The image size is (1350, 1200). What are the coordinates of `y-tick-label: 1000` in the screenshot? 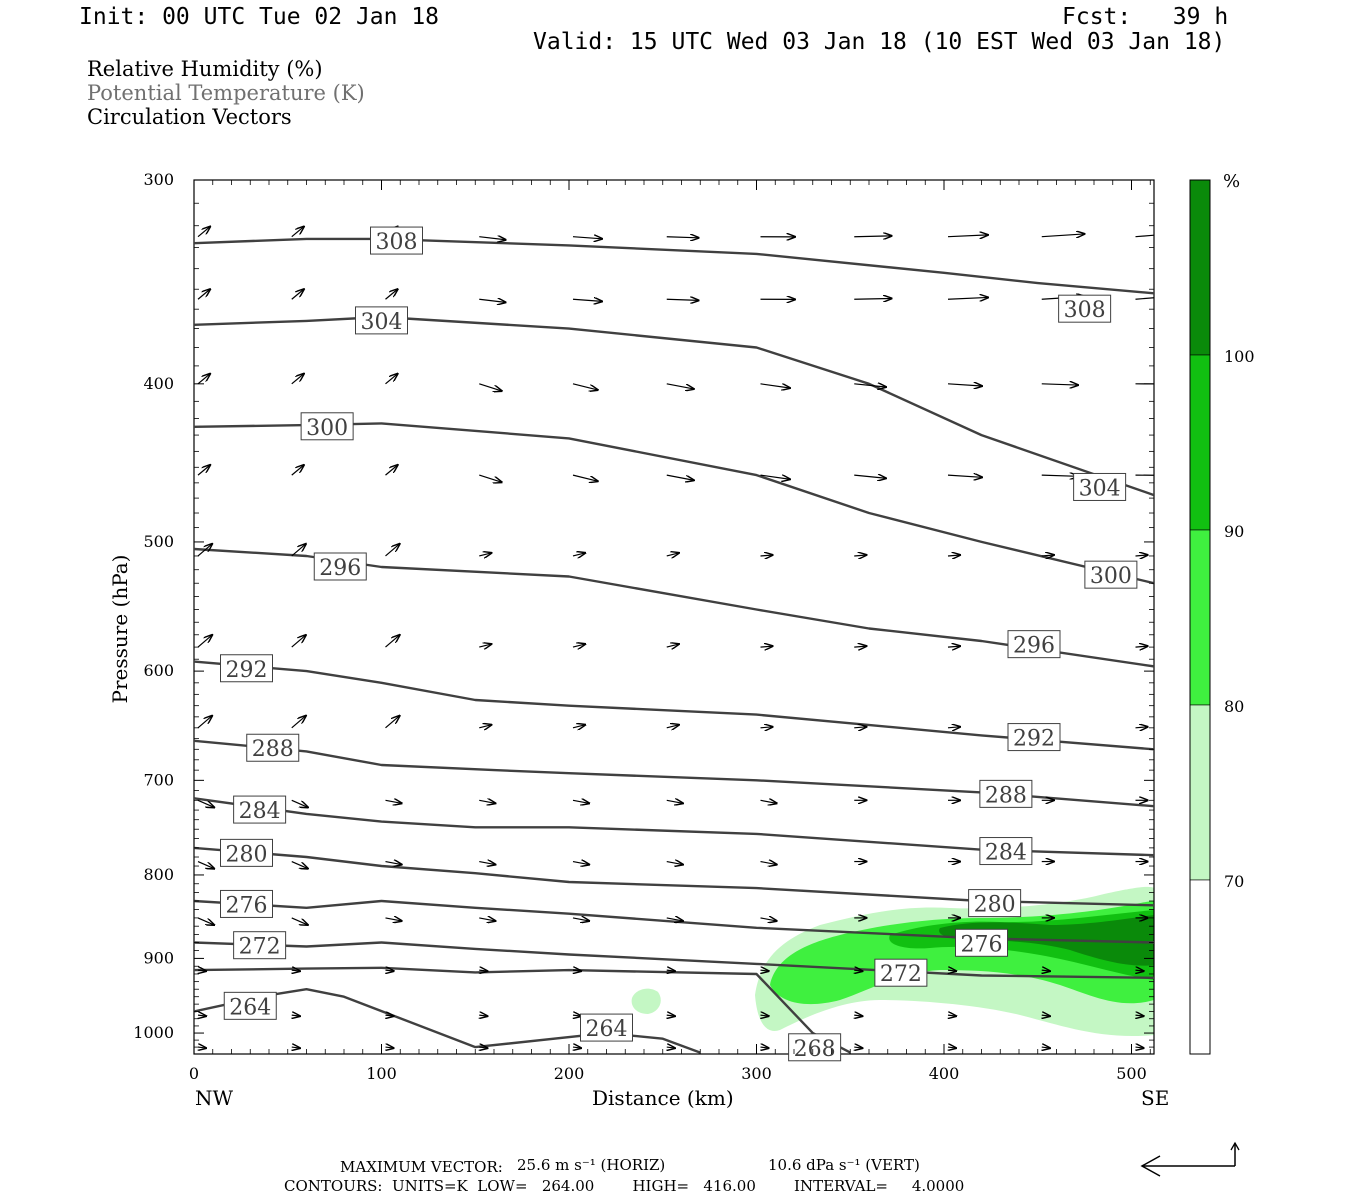 It's located at (153, 1032).